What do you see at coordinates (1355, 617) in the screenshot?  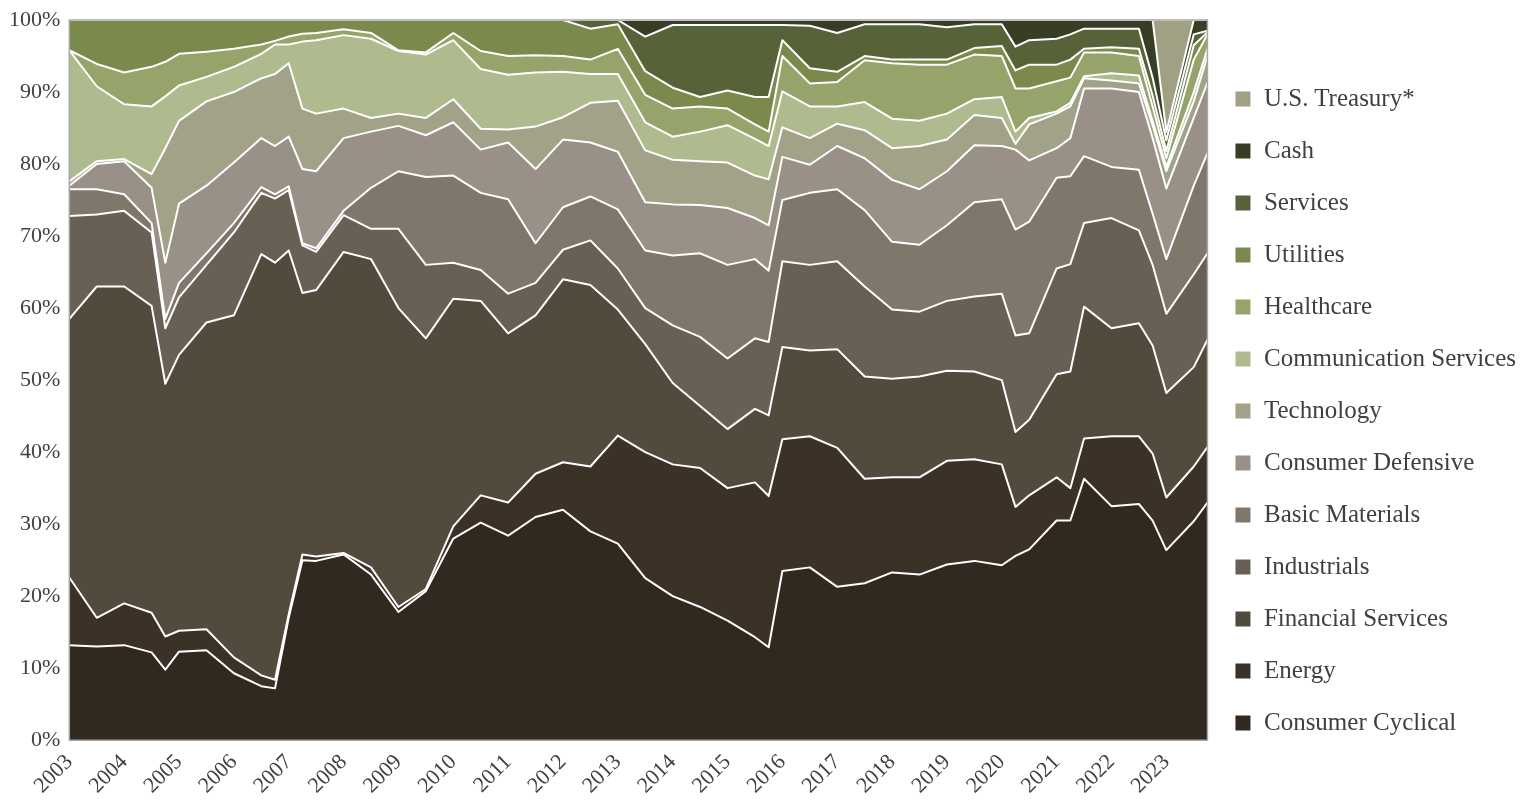 I see `legend-label: Financial Services` at bounding box center [1355, 617].